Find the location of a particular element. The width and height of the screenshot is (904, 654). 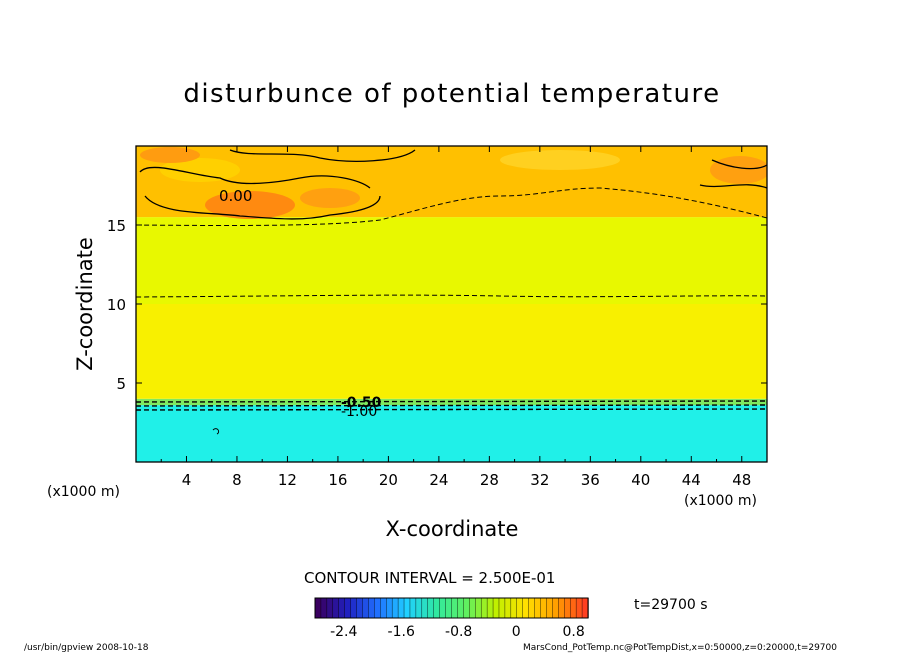

x-tick-label: 20 is located at coordinates (388, 480).